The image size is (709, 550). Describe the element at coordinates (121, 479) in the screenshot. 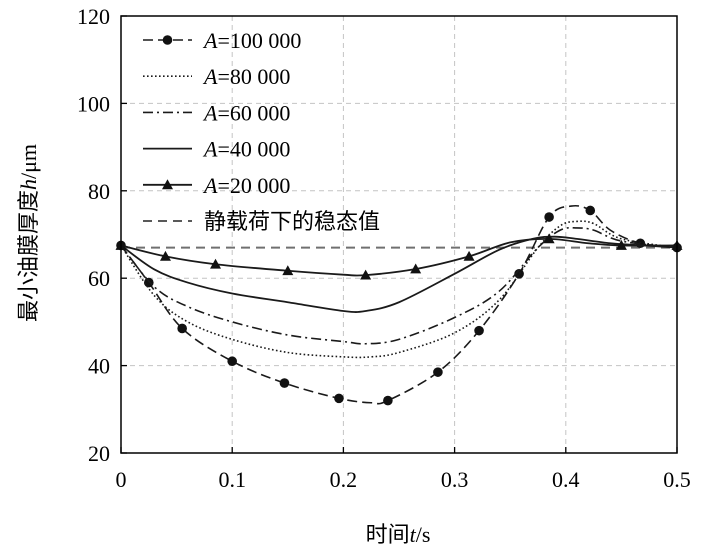

I see `x-tick-label: 0` at that location.